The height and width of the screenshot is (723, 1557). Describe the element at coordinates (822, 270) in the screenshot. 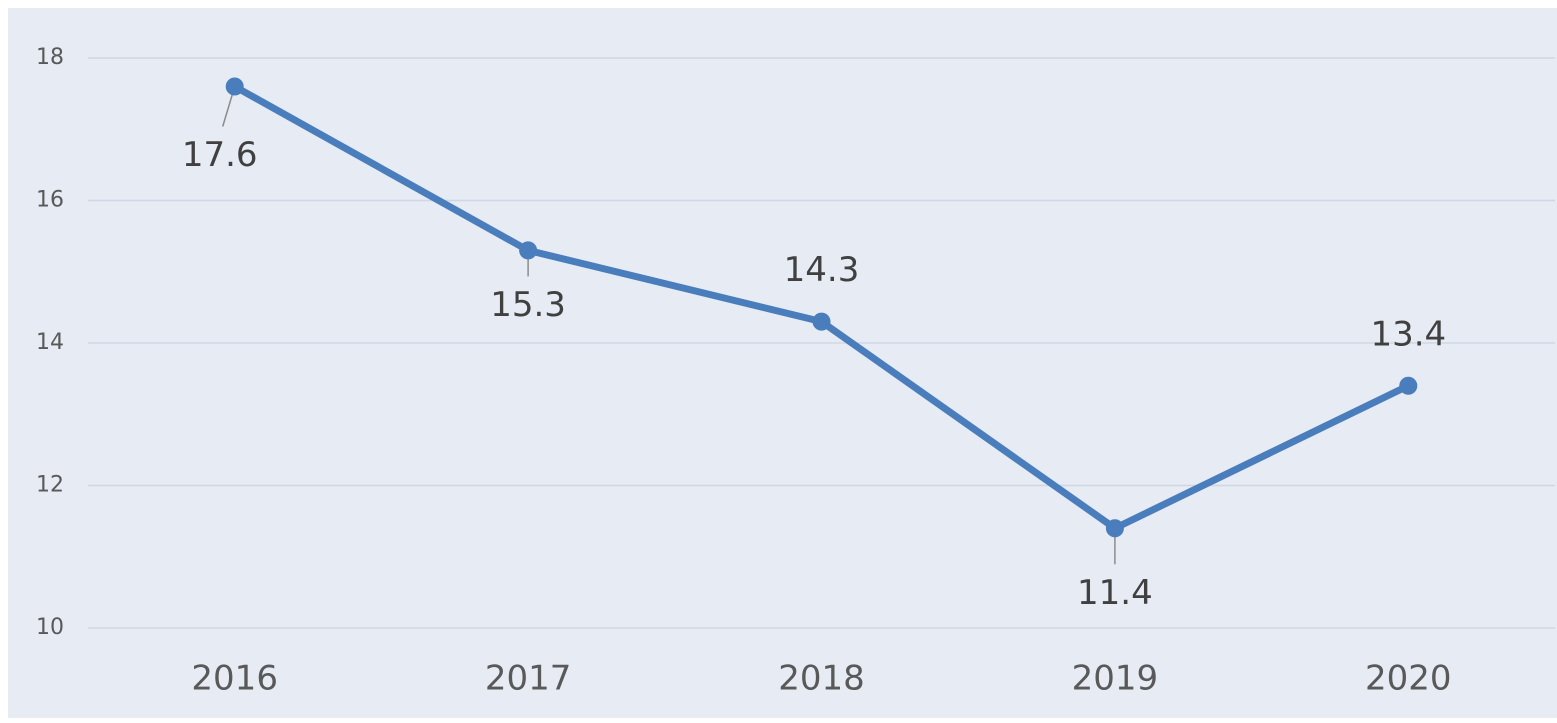

I see `data-label: 14.3` at that location.